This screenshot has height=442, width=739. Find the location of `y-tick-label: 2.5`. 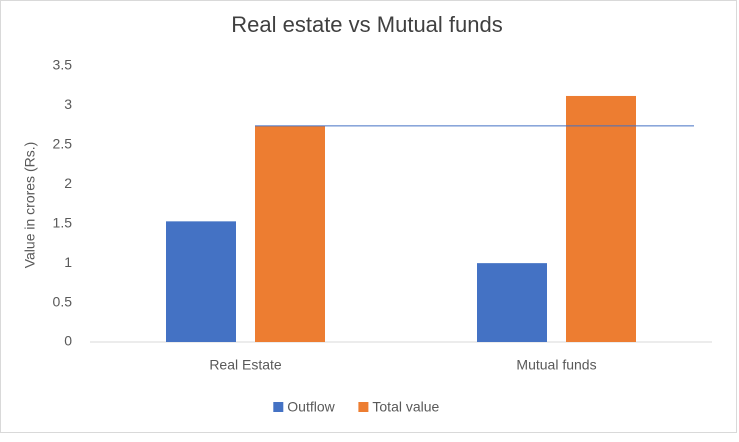

y-tick-label: 2.5 is located at coordinates (63, 144).